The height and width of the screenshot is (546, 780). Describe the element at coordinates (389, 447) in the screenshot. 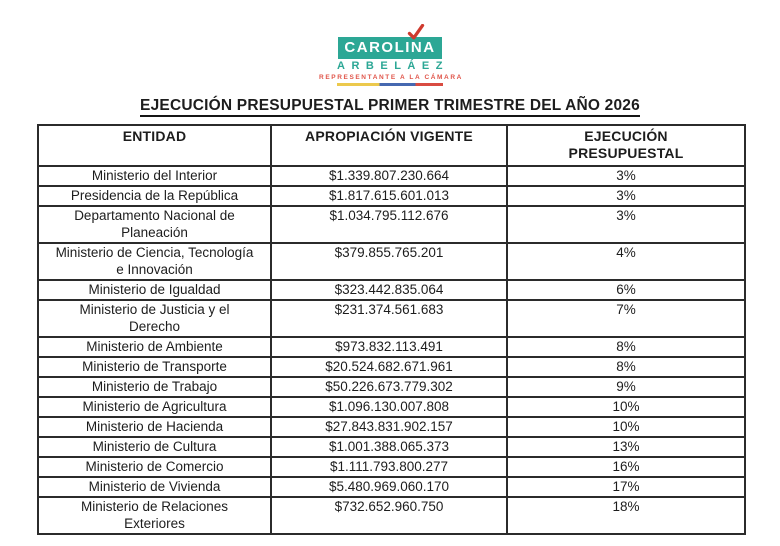

I see `appropriation-cell: $1.001.388.065.373` at that location.